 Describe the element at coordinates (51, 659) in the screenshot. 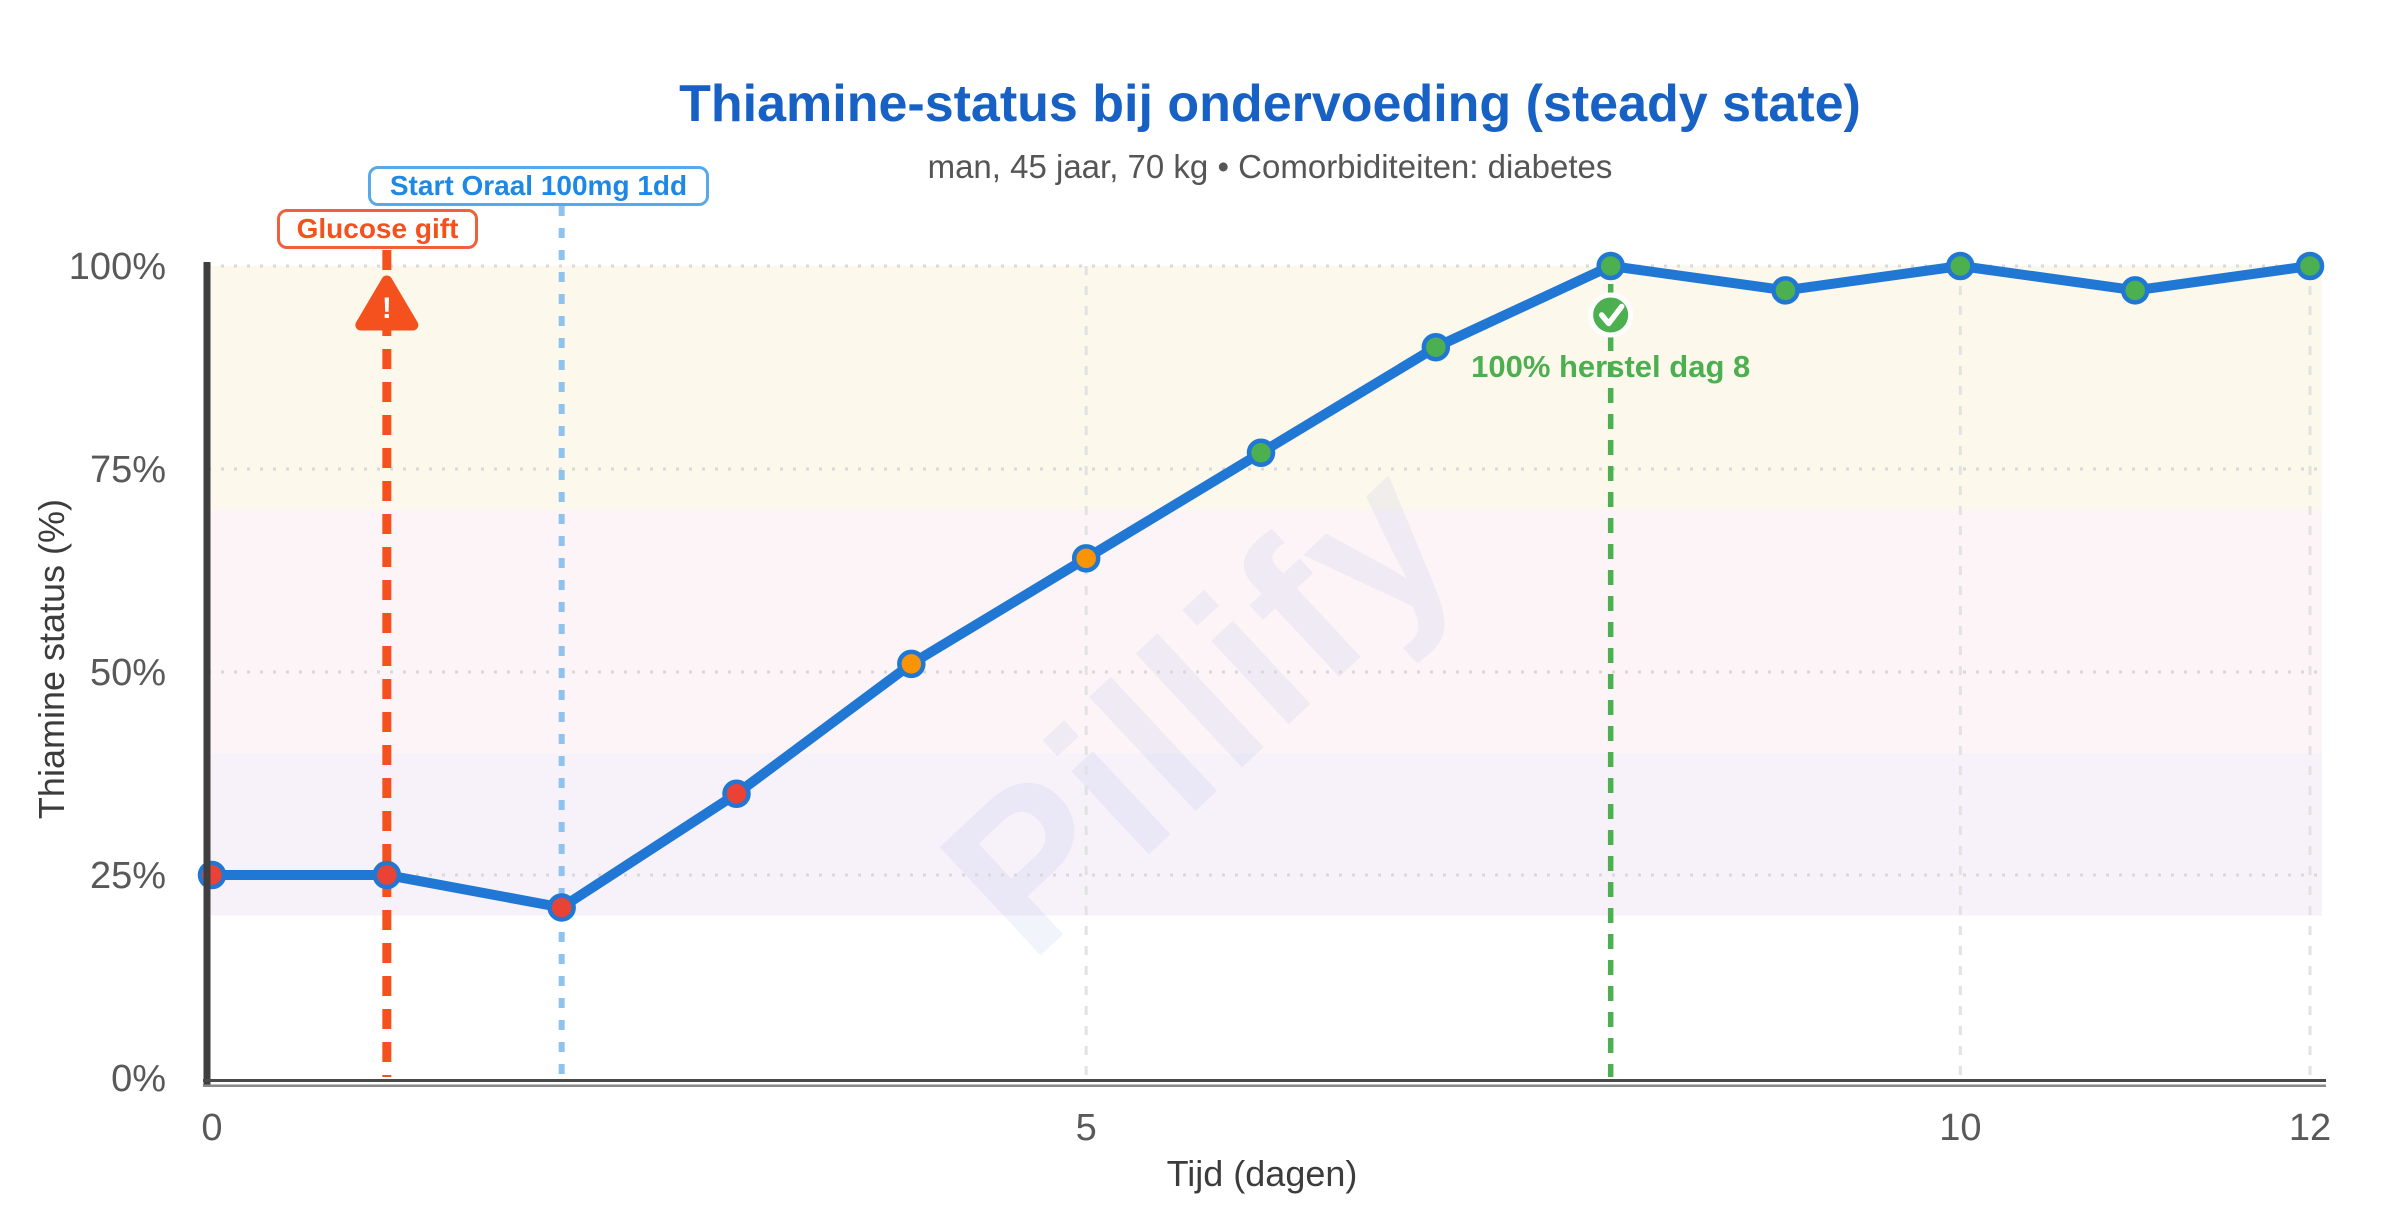

I see `y-axis-title: Thiamine status (%)` at that location.